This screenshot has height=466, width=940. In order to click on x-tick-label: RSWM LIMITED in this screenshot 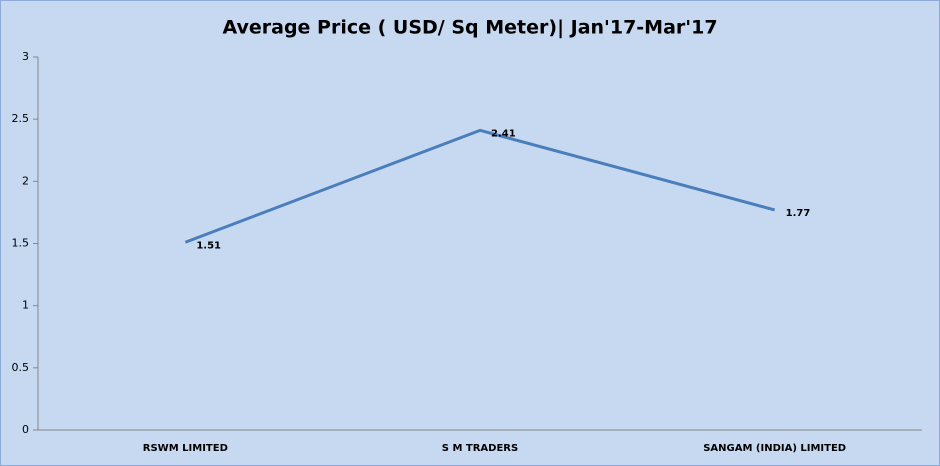, I will do `click(185, 448)`.